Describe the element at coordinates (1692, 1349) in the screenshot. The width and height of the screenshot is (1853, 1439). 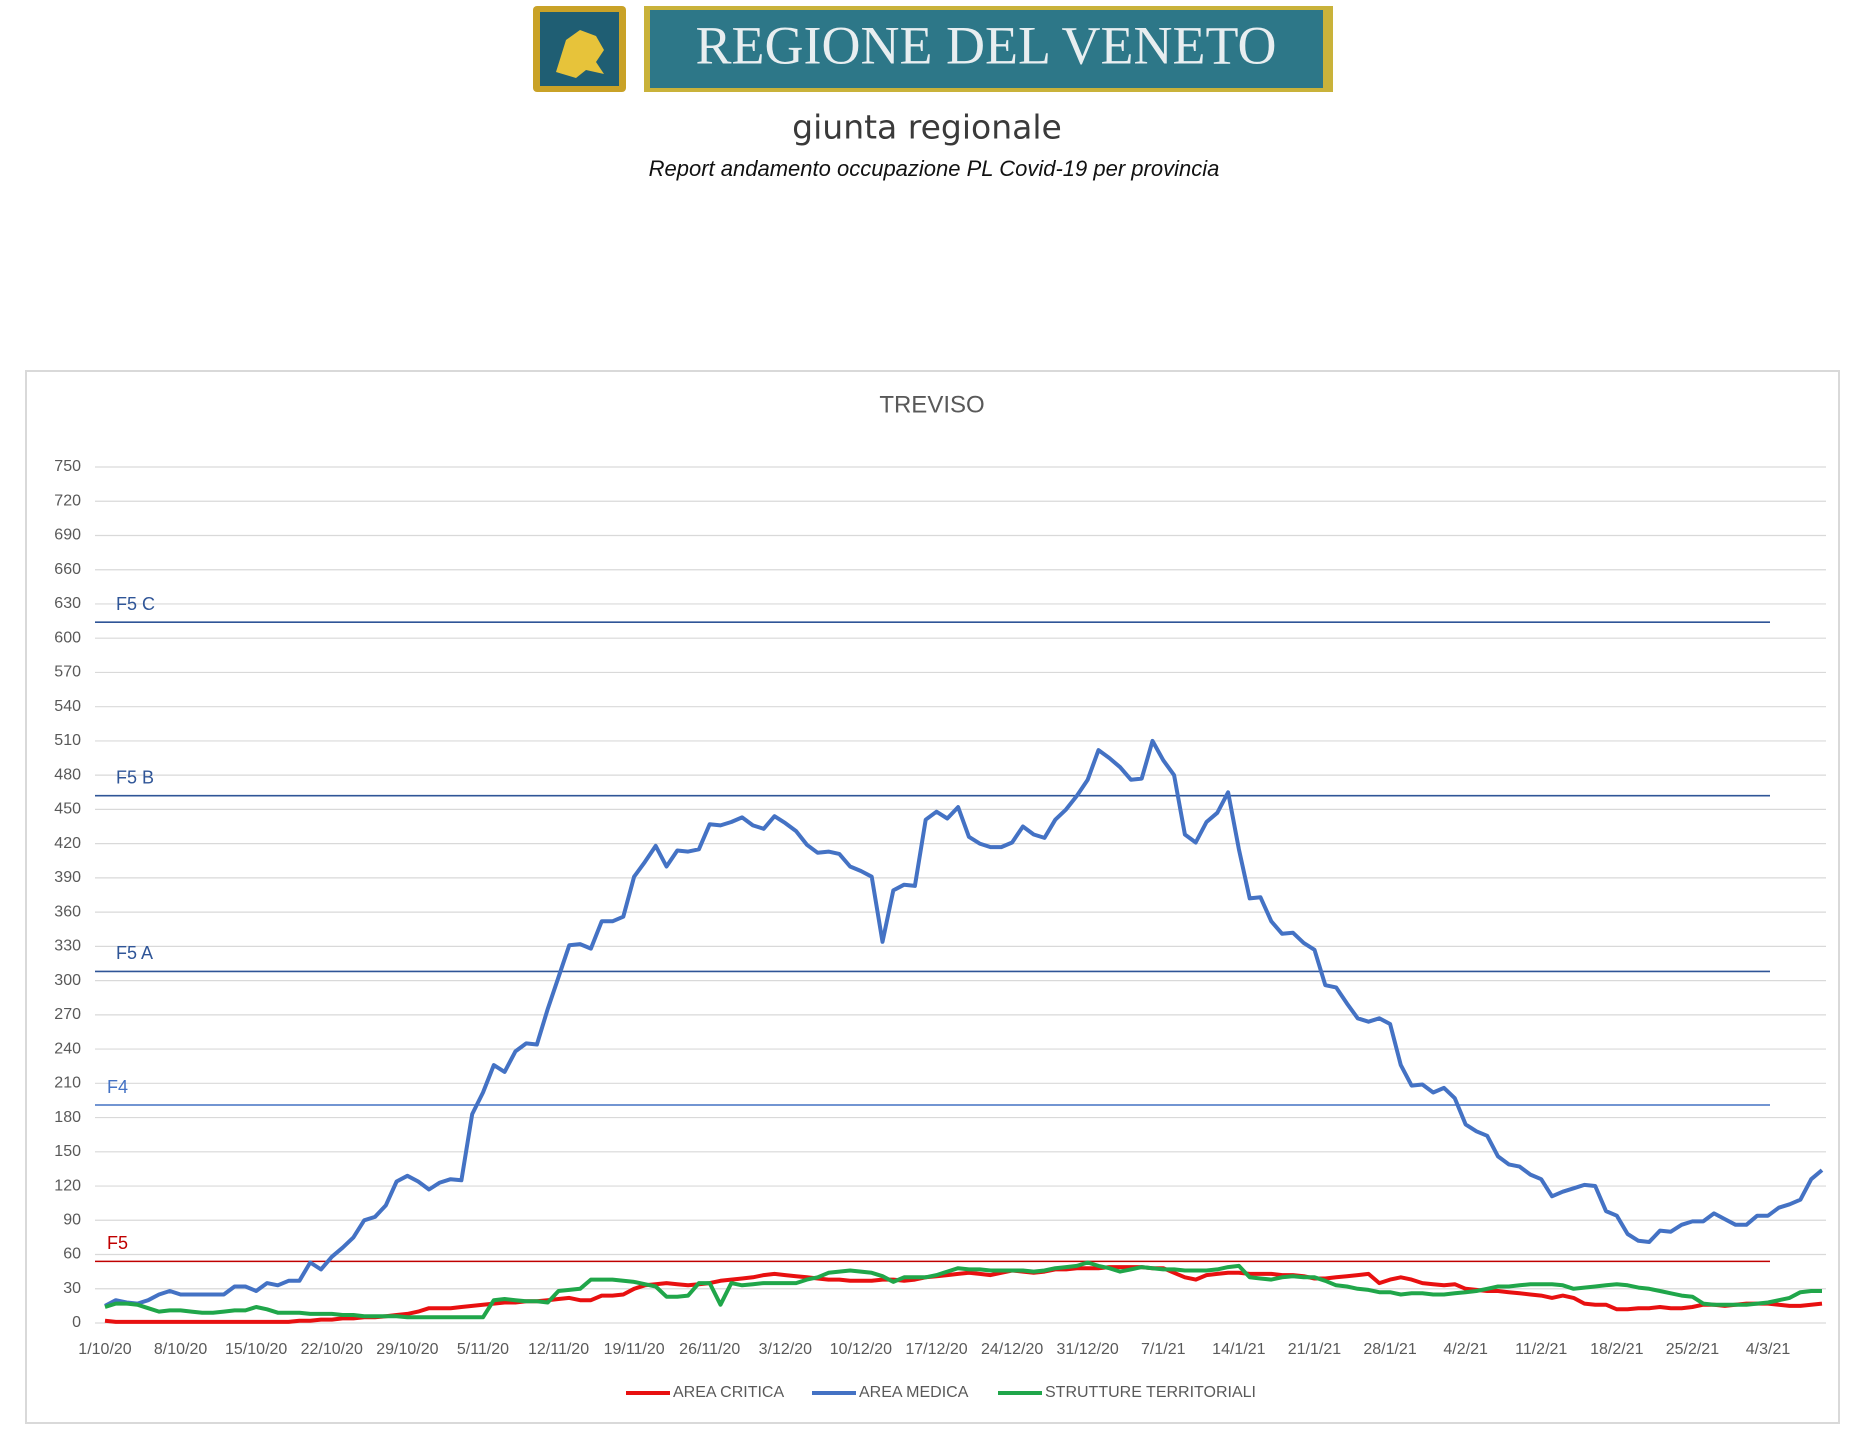
I see `x-tick-label: 25/2/21` at that location.